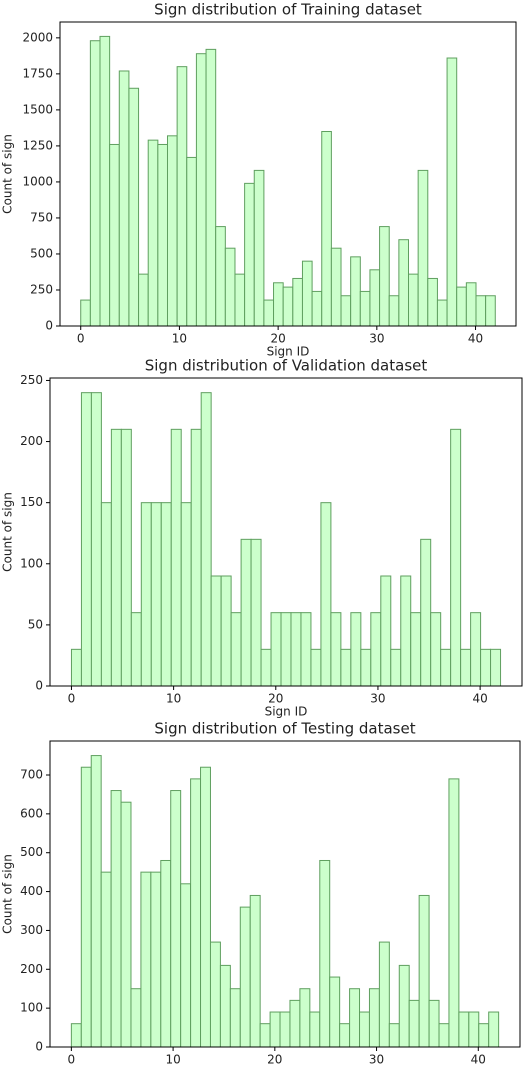  I want to click on x-tick-label: 40, so click(478, 1060).